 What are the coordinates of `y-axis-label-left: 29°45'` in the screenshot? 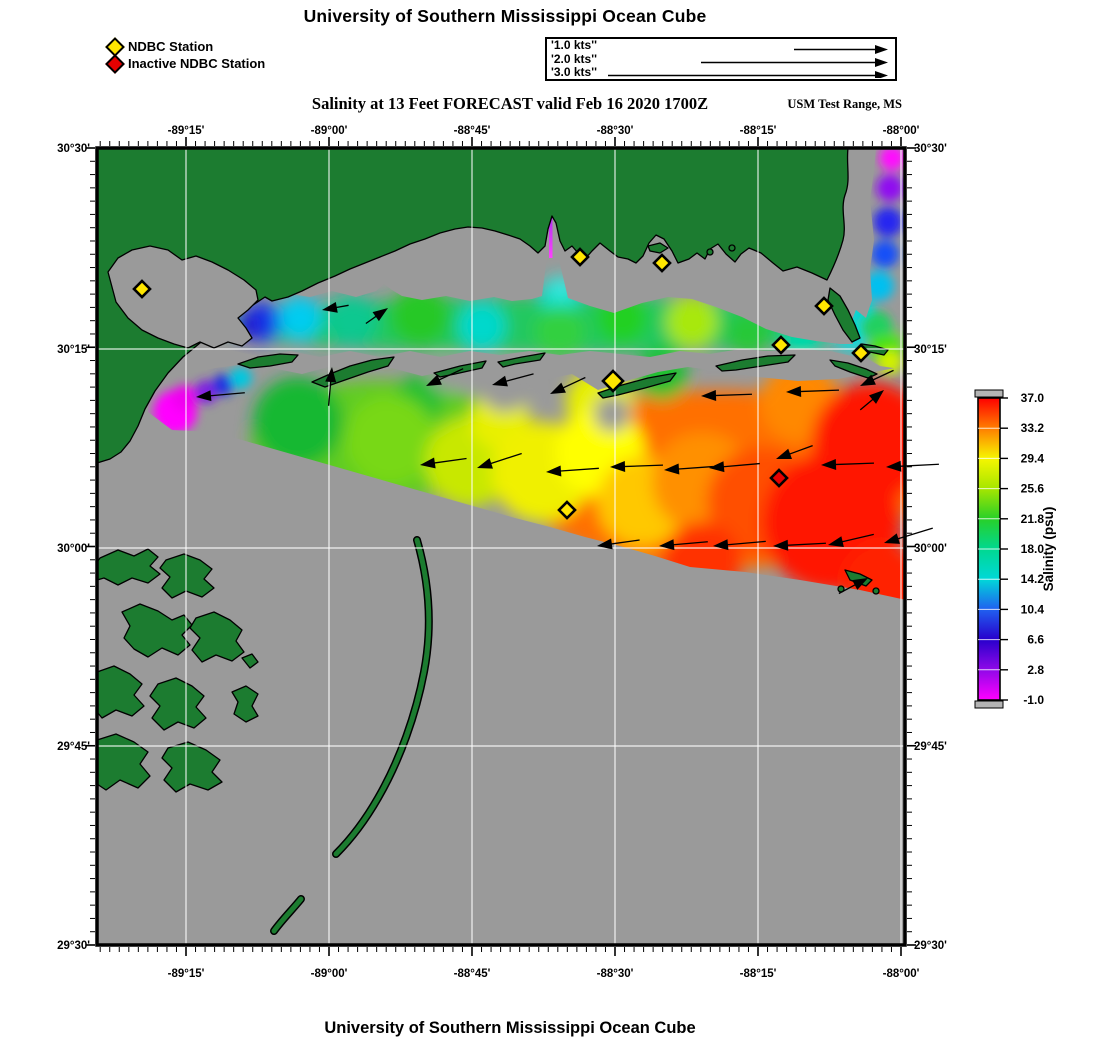 It's located at (73, 747).